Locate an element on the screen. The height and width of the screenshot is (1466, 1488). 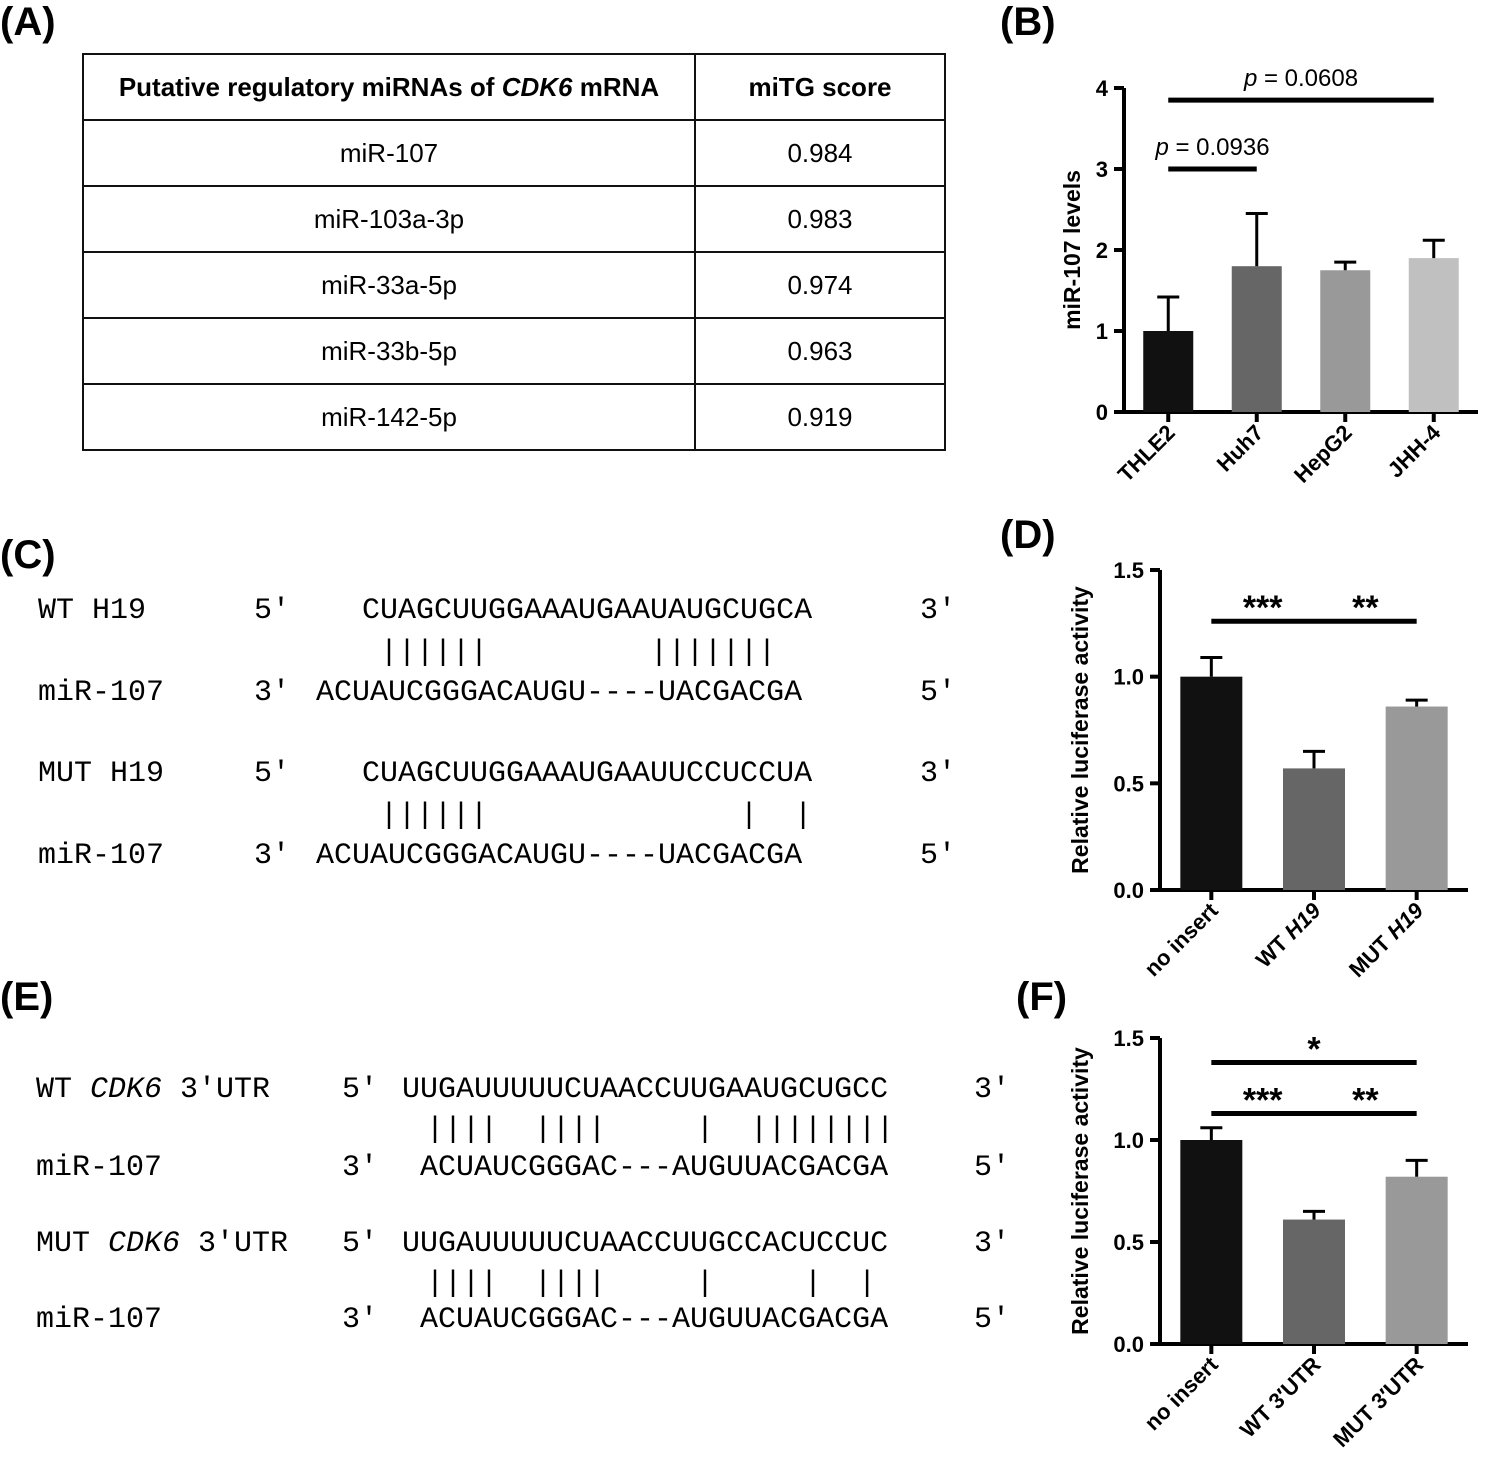
table-row: miR-103a-3p 0.983 is located at coordinates (514, 219).